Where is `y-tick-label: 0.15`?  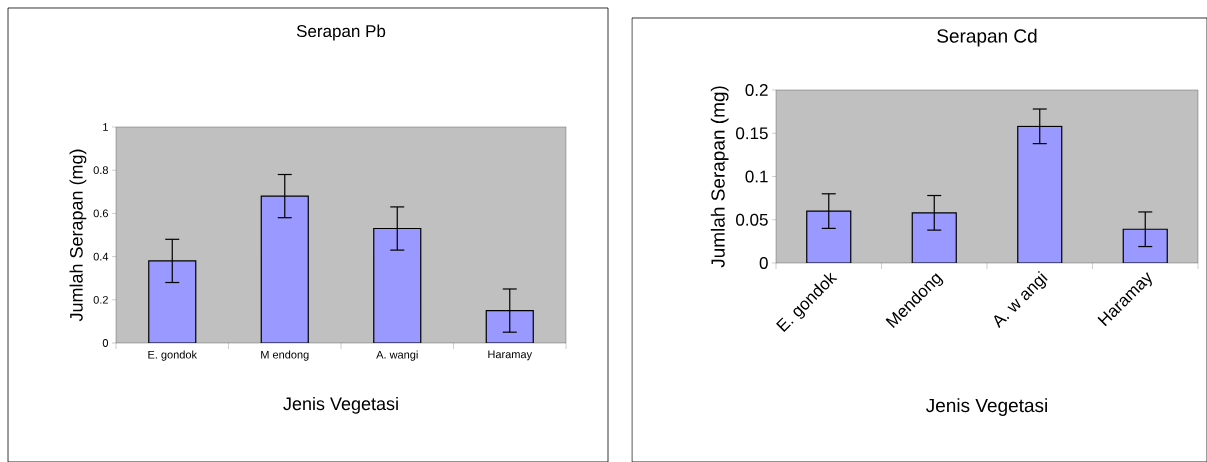 y-tick-label: 0.15 is located at coordinates (752, 133).